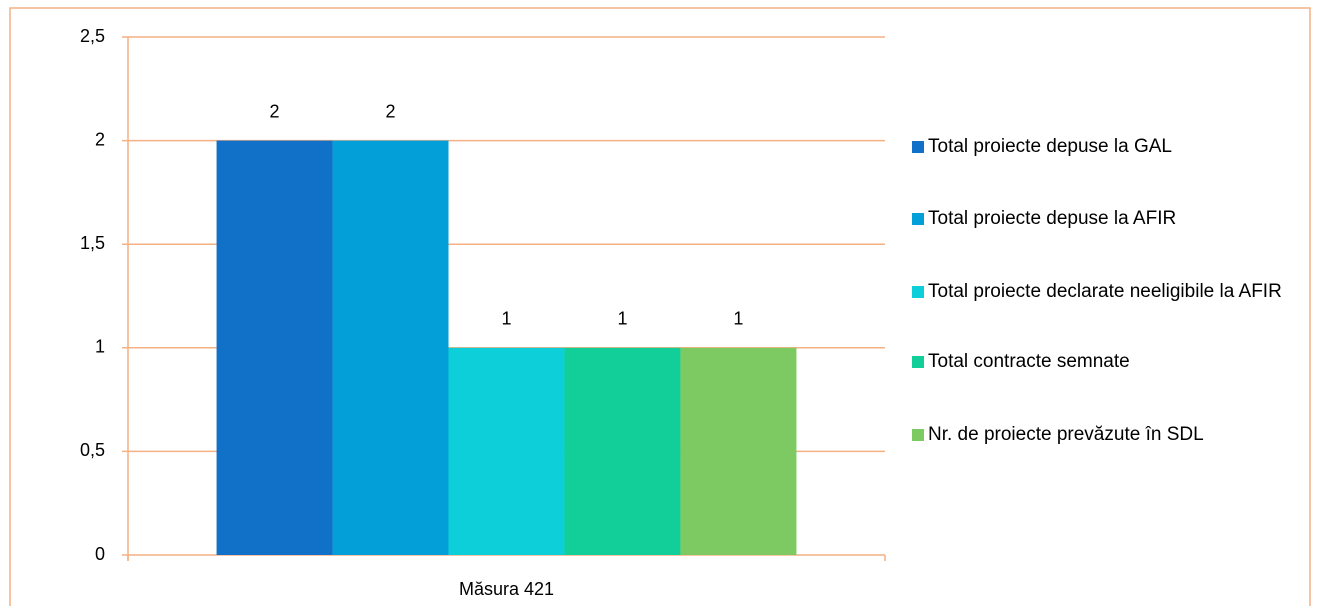 This screenshot has width=1318, height=606. What do you see at coordinates (100, 139) in the screenshot?
I see `y-tick-label: 2` at bounding box center [100, 139].